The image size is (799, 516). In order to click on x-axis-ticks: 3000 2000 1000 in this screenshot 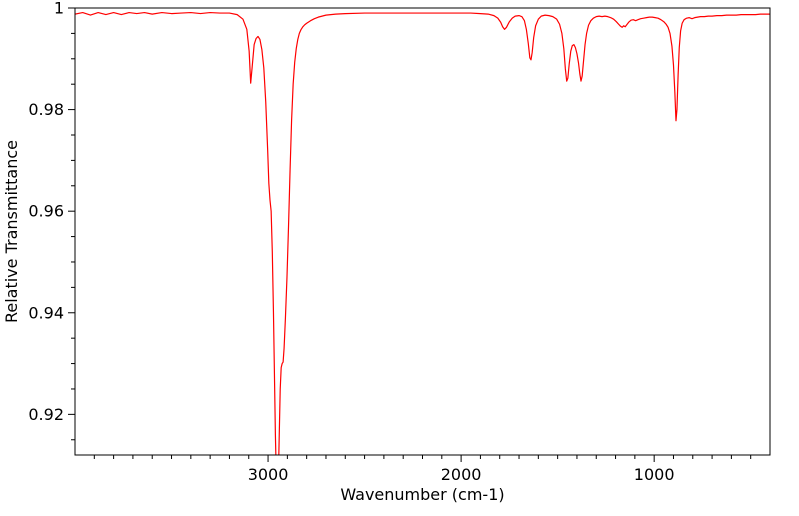, I will do `click(422, 469)`.